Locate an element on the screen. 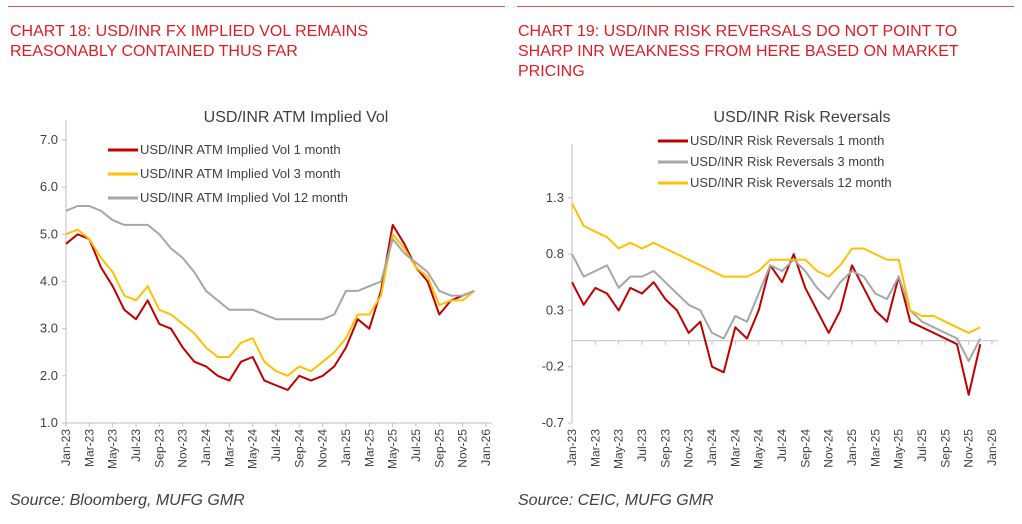 The image size is (1022, 524). y-tick-label: 5.0 is located at coordinates (49, 233).